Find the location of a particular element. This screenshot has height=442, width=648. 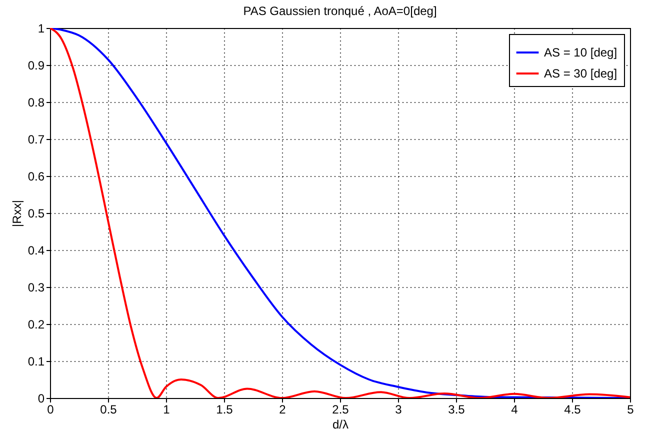

y-tick-label: 1 is located at coordinates (41, 29).